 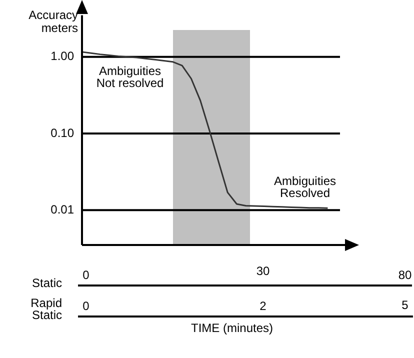 What do you see at coordinates (53, 21) in the screenshot?
I see `y-axis-title: Accuracy meters` at bounding box center [53, 21].